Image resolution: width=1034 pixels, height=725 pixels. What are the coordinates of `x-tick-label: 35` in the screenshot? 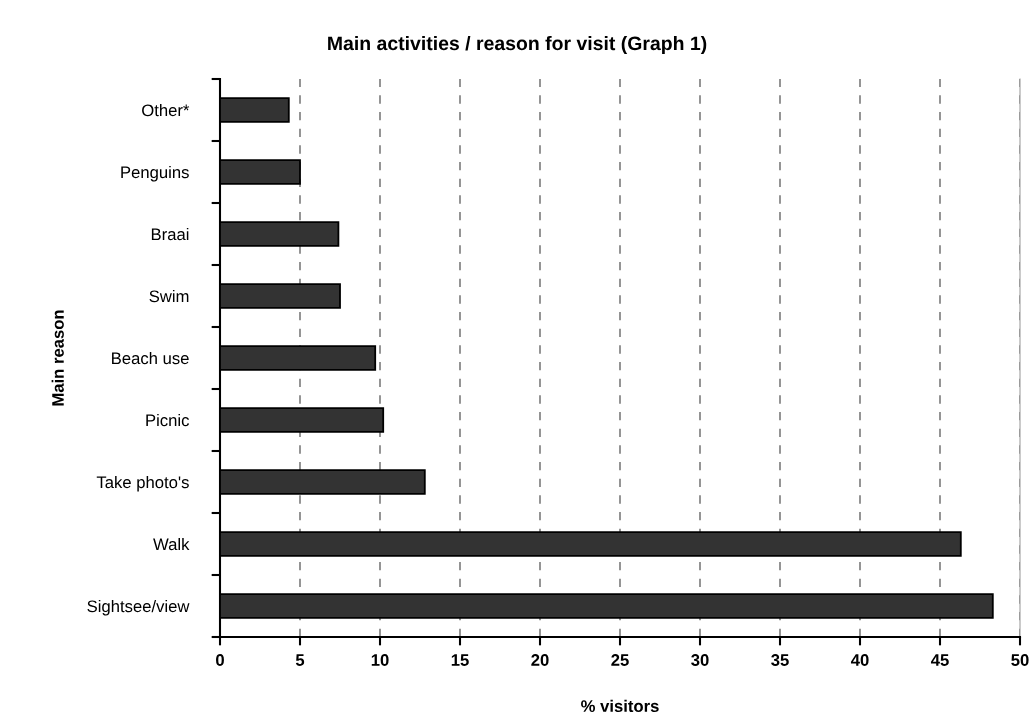 It's located at (780, 660).